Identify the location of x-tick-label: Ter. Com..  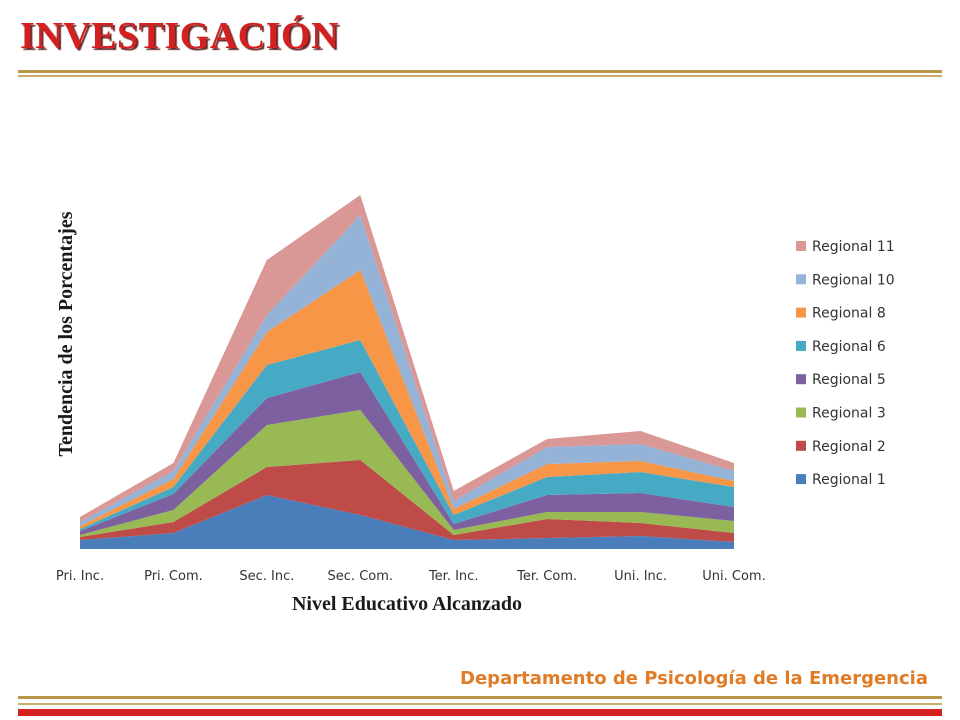
(546, 576).